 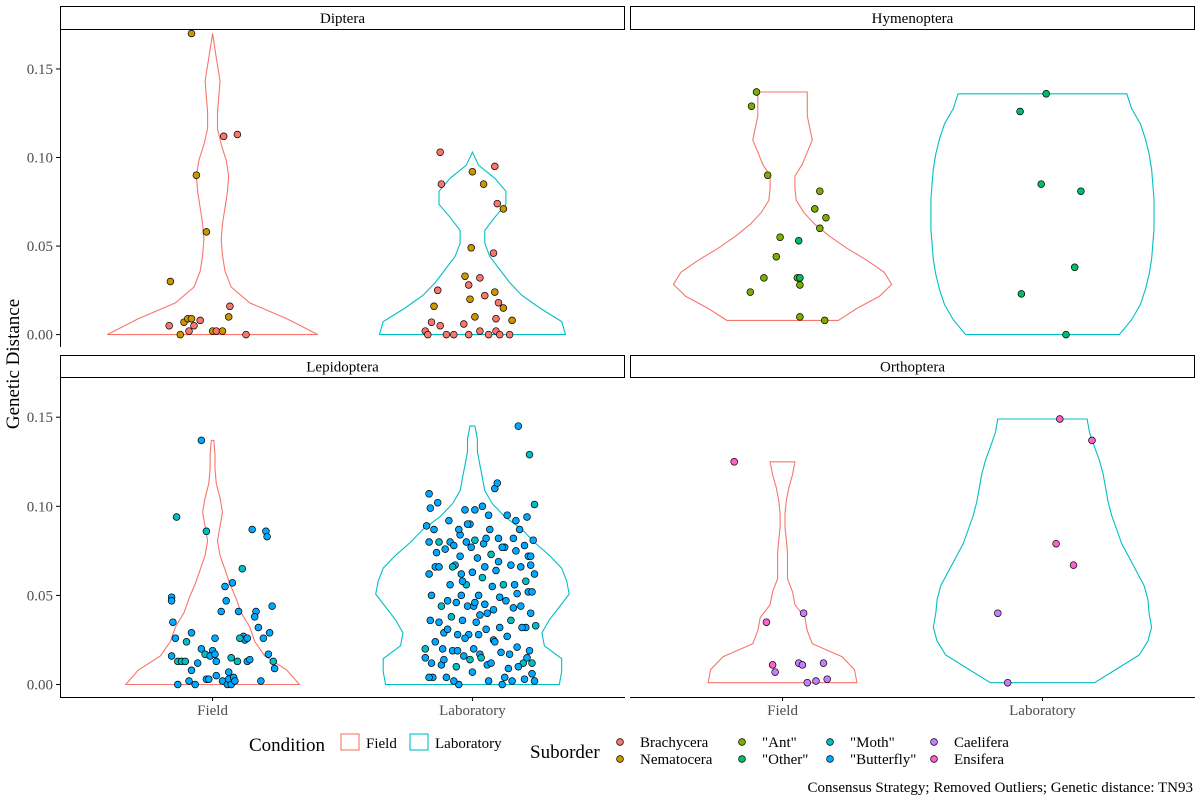 What do you see at coordinates (40, 686) in the screenshot?
I see `y-tick-label: 0.00` at bounding box center [40, 686].